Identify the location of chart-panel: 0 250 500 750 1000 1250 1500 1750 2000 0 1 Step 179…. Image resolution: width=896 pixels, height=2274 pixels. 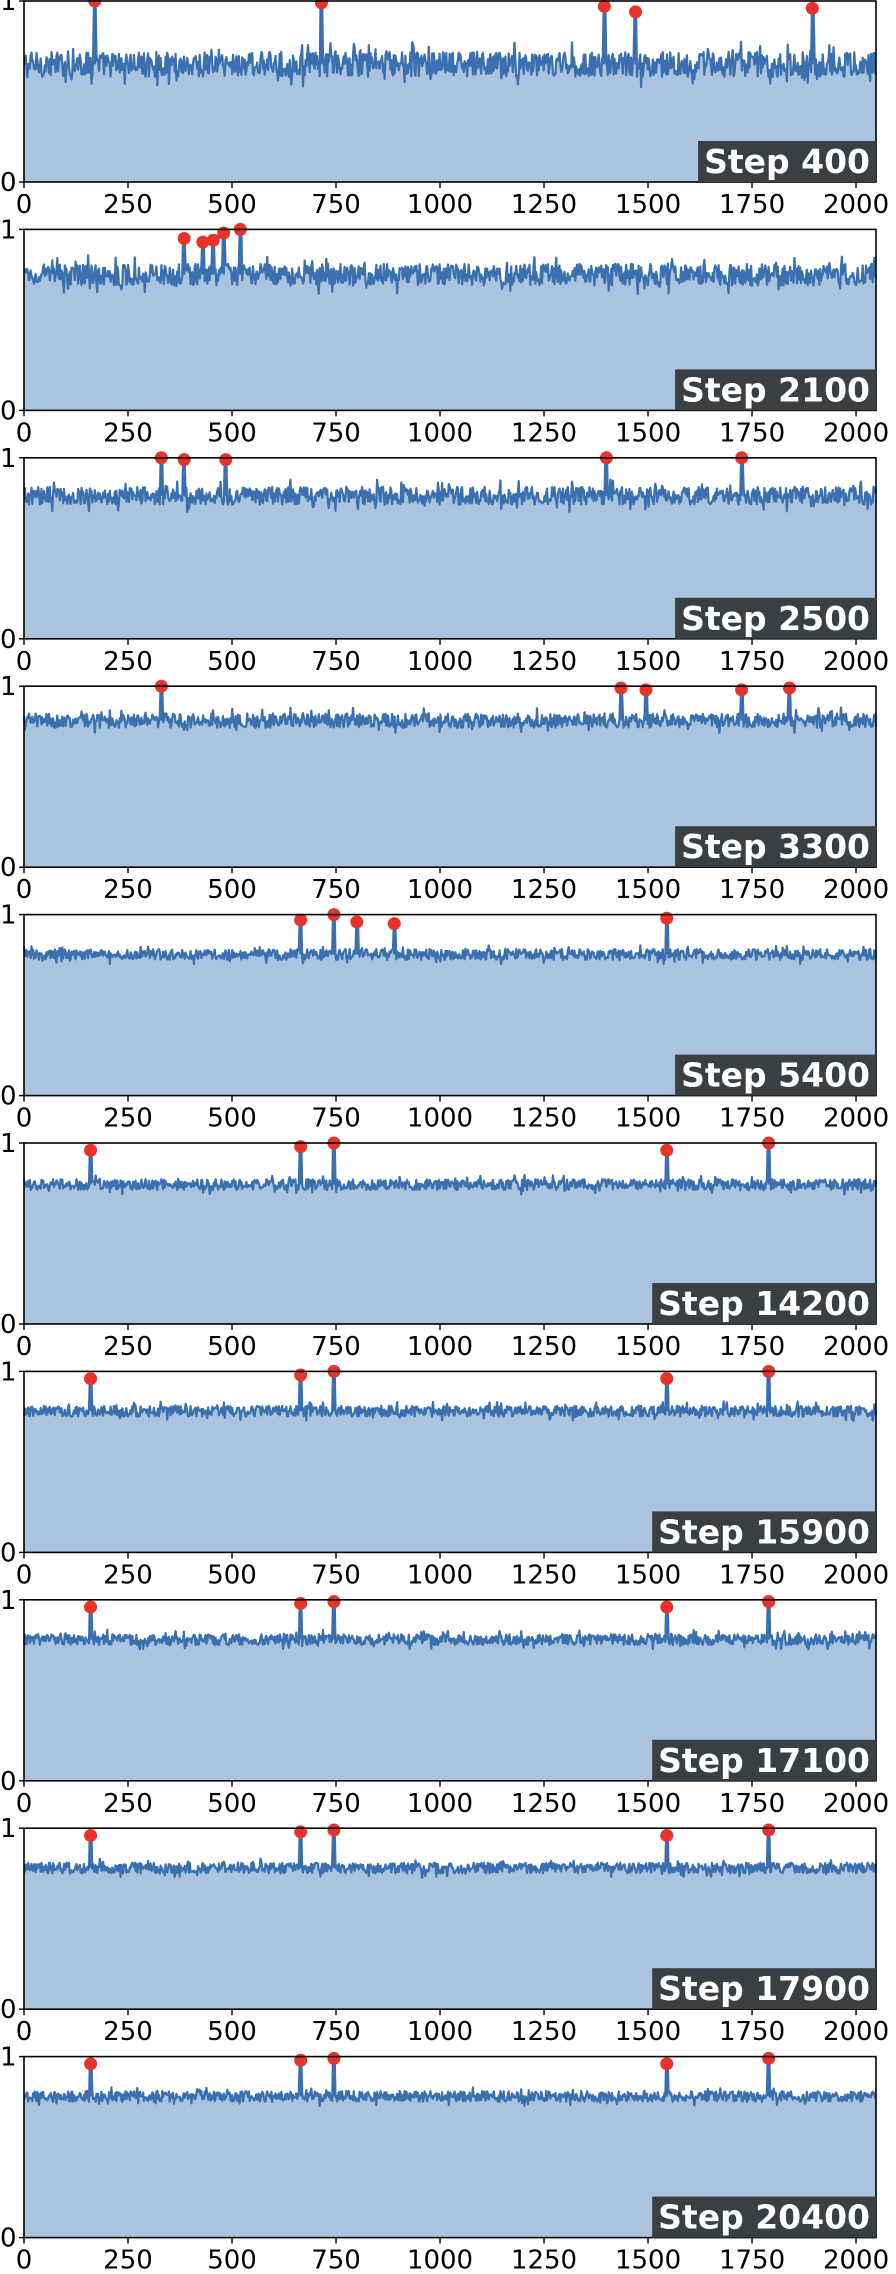
(444, 1930).